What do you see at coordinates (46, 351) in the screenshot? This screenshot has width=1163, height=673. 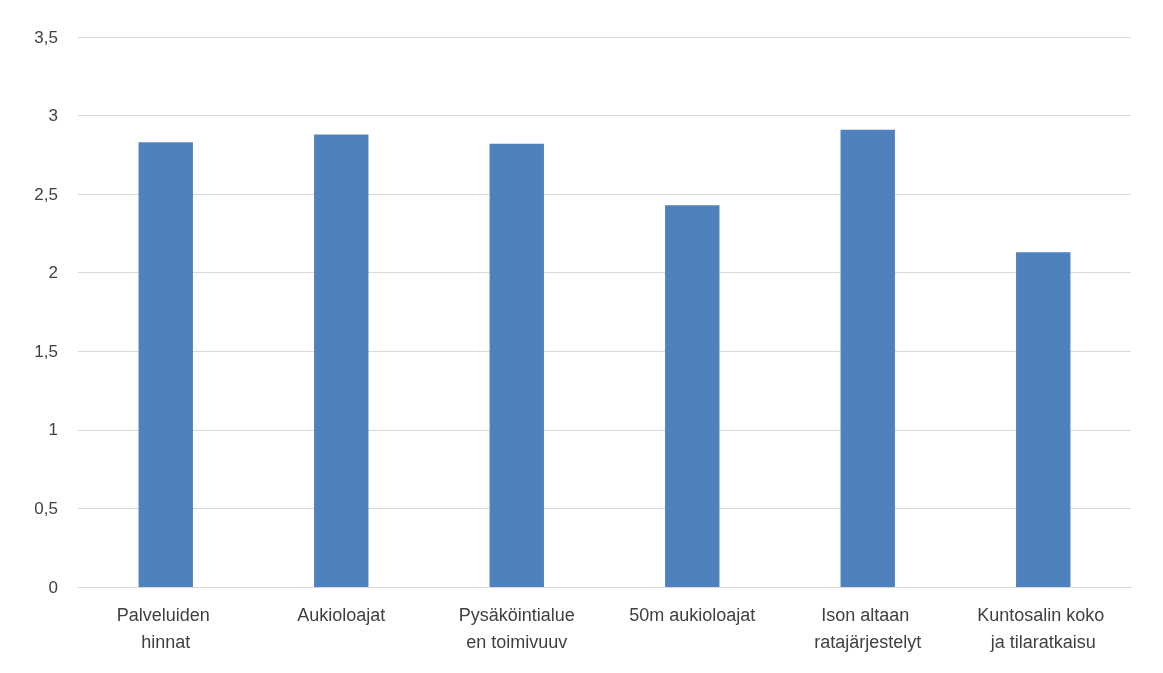 I see `y-tick-label: 1,5` at bounding box center [46, 351].